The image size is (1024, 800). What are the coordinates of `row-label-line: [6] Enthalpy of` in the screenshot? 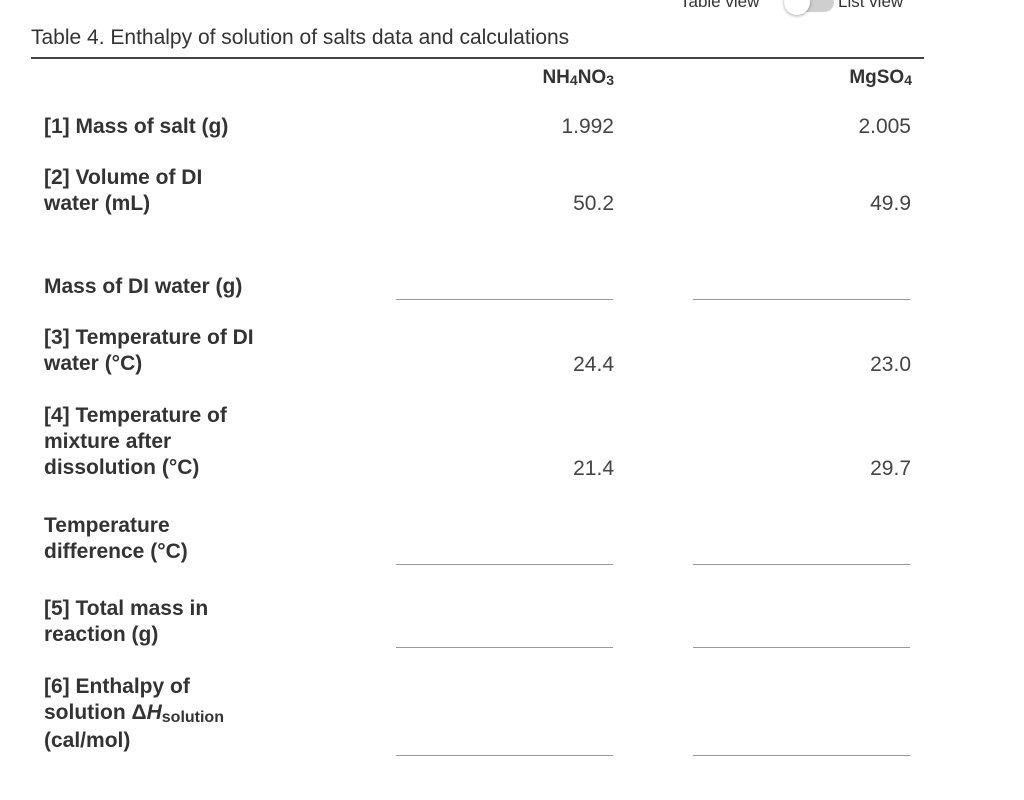 It's located at (117, 686).